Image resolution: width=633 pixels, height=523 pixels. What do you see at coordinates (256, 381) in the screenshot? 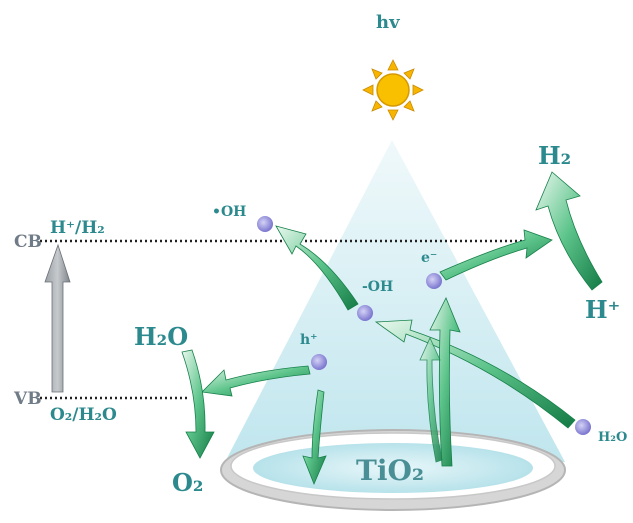
I see `hole-to-vb-arrow` at bounding box center [256, 381].